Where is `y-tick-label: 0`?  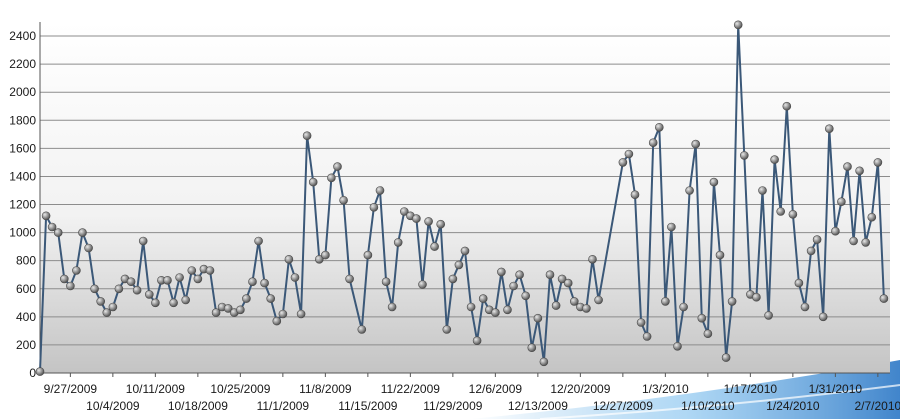 y-tick-label: 0 is located at coordinates (32, 373).